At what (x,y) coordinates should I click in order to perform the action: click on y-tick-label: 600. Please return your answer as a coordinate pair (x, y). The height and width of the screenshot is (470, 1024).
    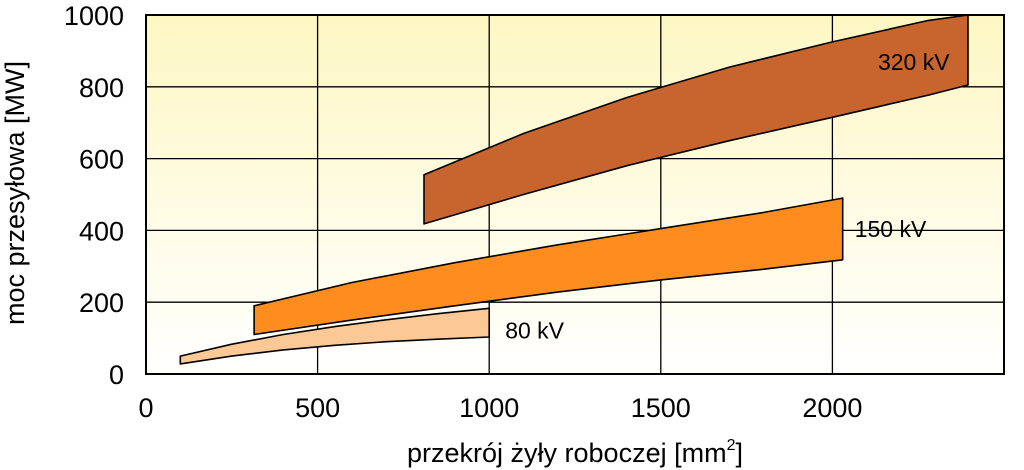
    Looking at the image, I should click on (101, 160).